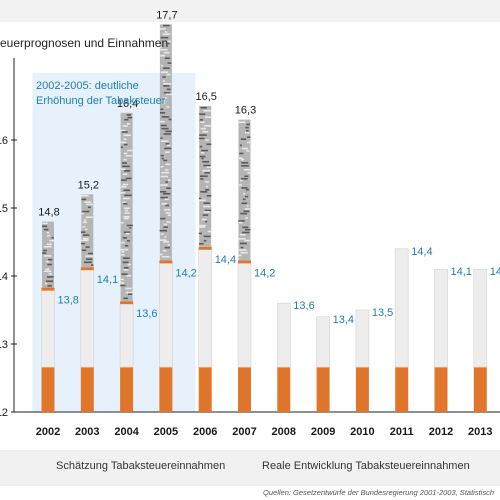  I want to click on x-tick-label: 2005, so click(166, 432).